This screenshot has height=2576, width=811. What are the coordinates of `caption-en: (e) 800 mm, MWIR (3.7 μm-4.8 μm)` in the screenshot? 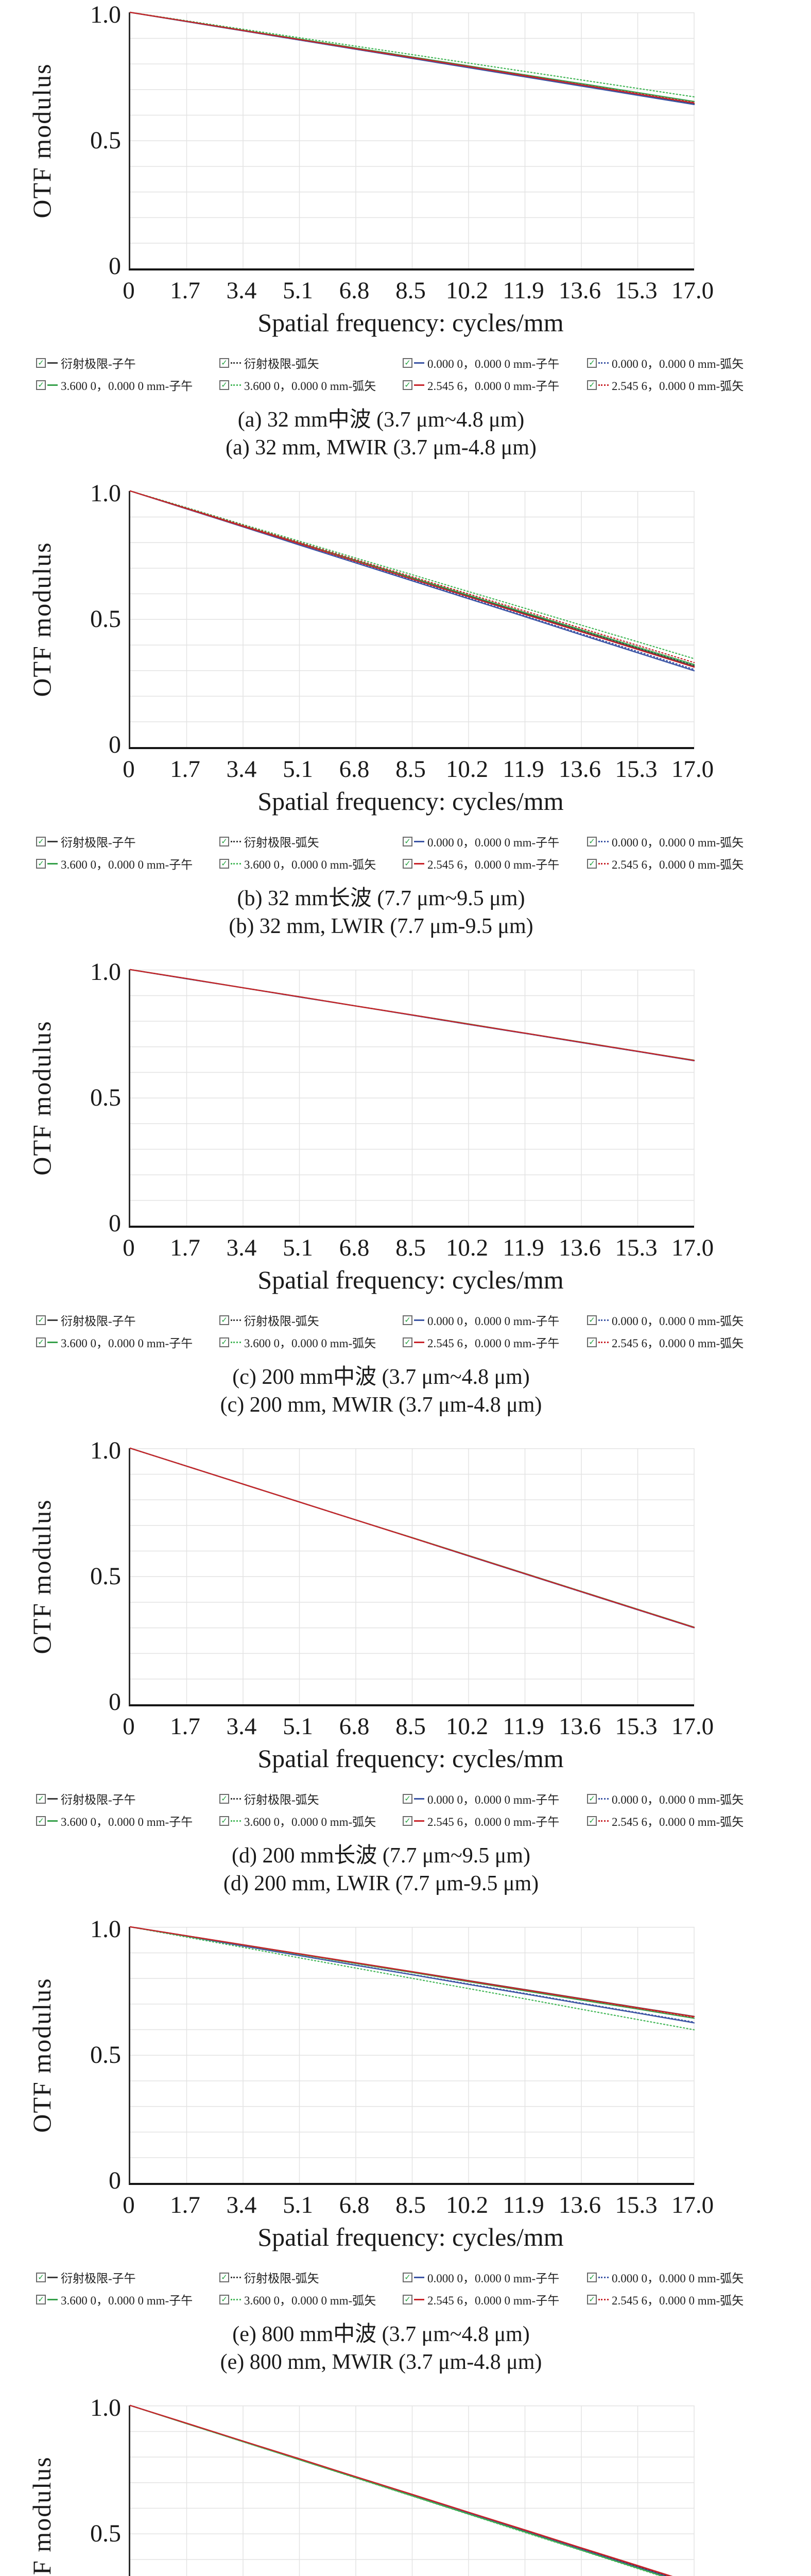 It's located at (381, 2362).